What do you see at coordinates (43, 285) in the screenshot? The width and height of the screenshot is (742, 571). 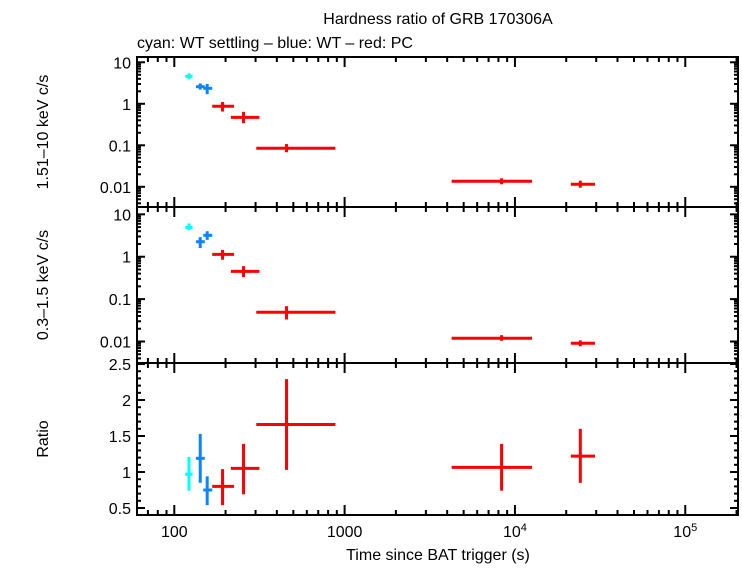 I see `y-axis-label: 0.3–1.5 keV c/s` at bounding box center [43, 285].